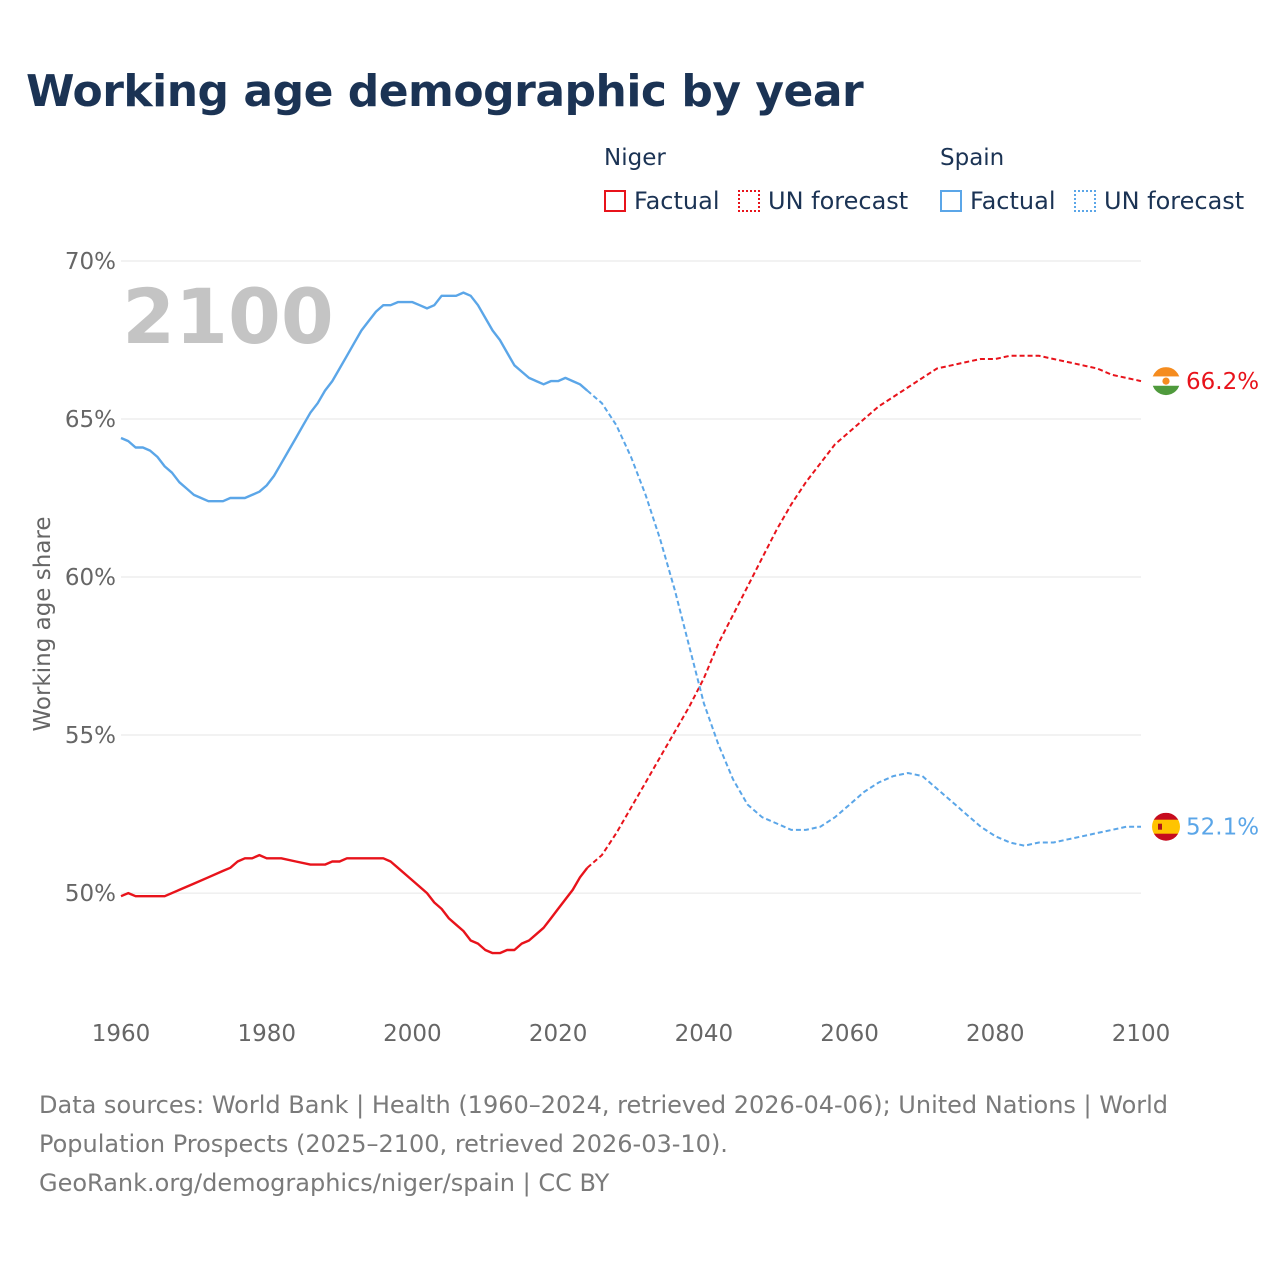  What do you see at coordinates (1141, 1034) in the screenshot?
I see `x-tick-label: 2100` at bounding box center [1141, 1034].